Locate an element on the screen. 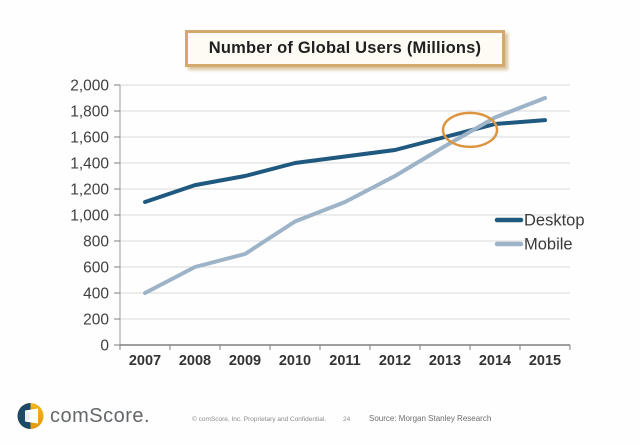 The height and width of the screenshot is (445, 640). x-axis-label: 2010 is located at coordinates (295, 361).